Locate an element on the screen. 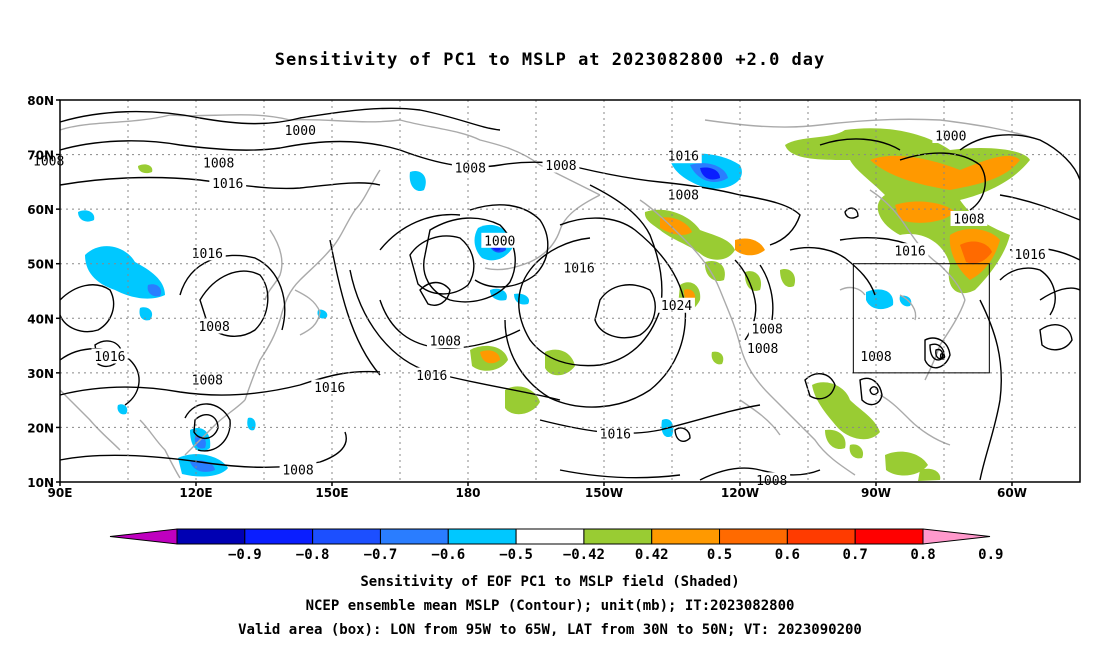 This screenshot has height=650, width=1100. colorbar-label: 0.7 is located at coordinates (855, 555).